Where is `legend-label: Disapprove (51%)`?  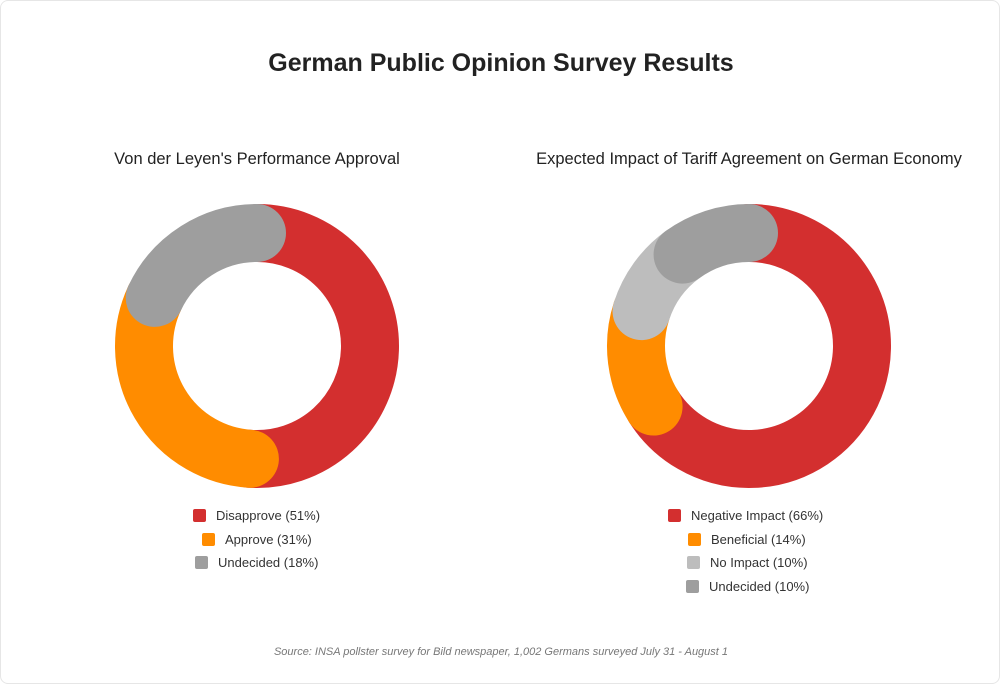
legend-label: Disapprove (51%) is located at coordinates (268, 516).